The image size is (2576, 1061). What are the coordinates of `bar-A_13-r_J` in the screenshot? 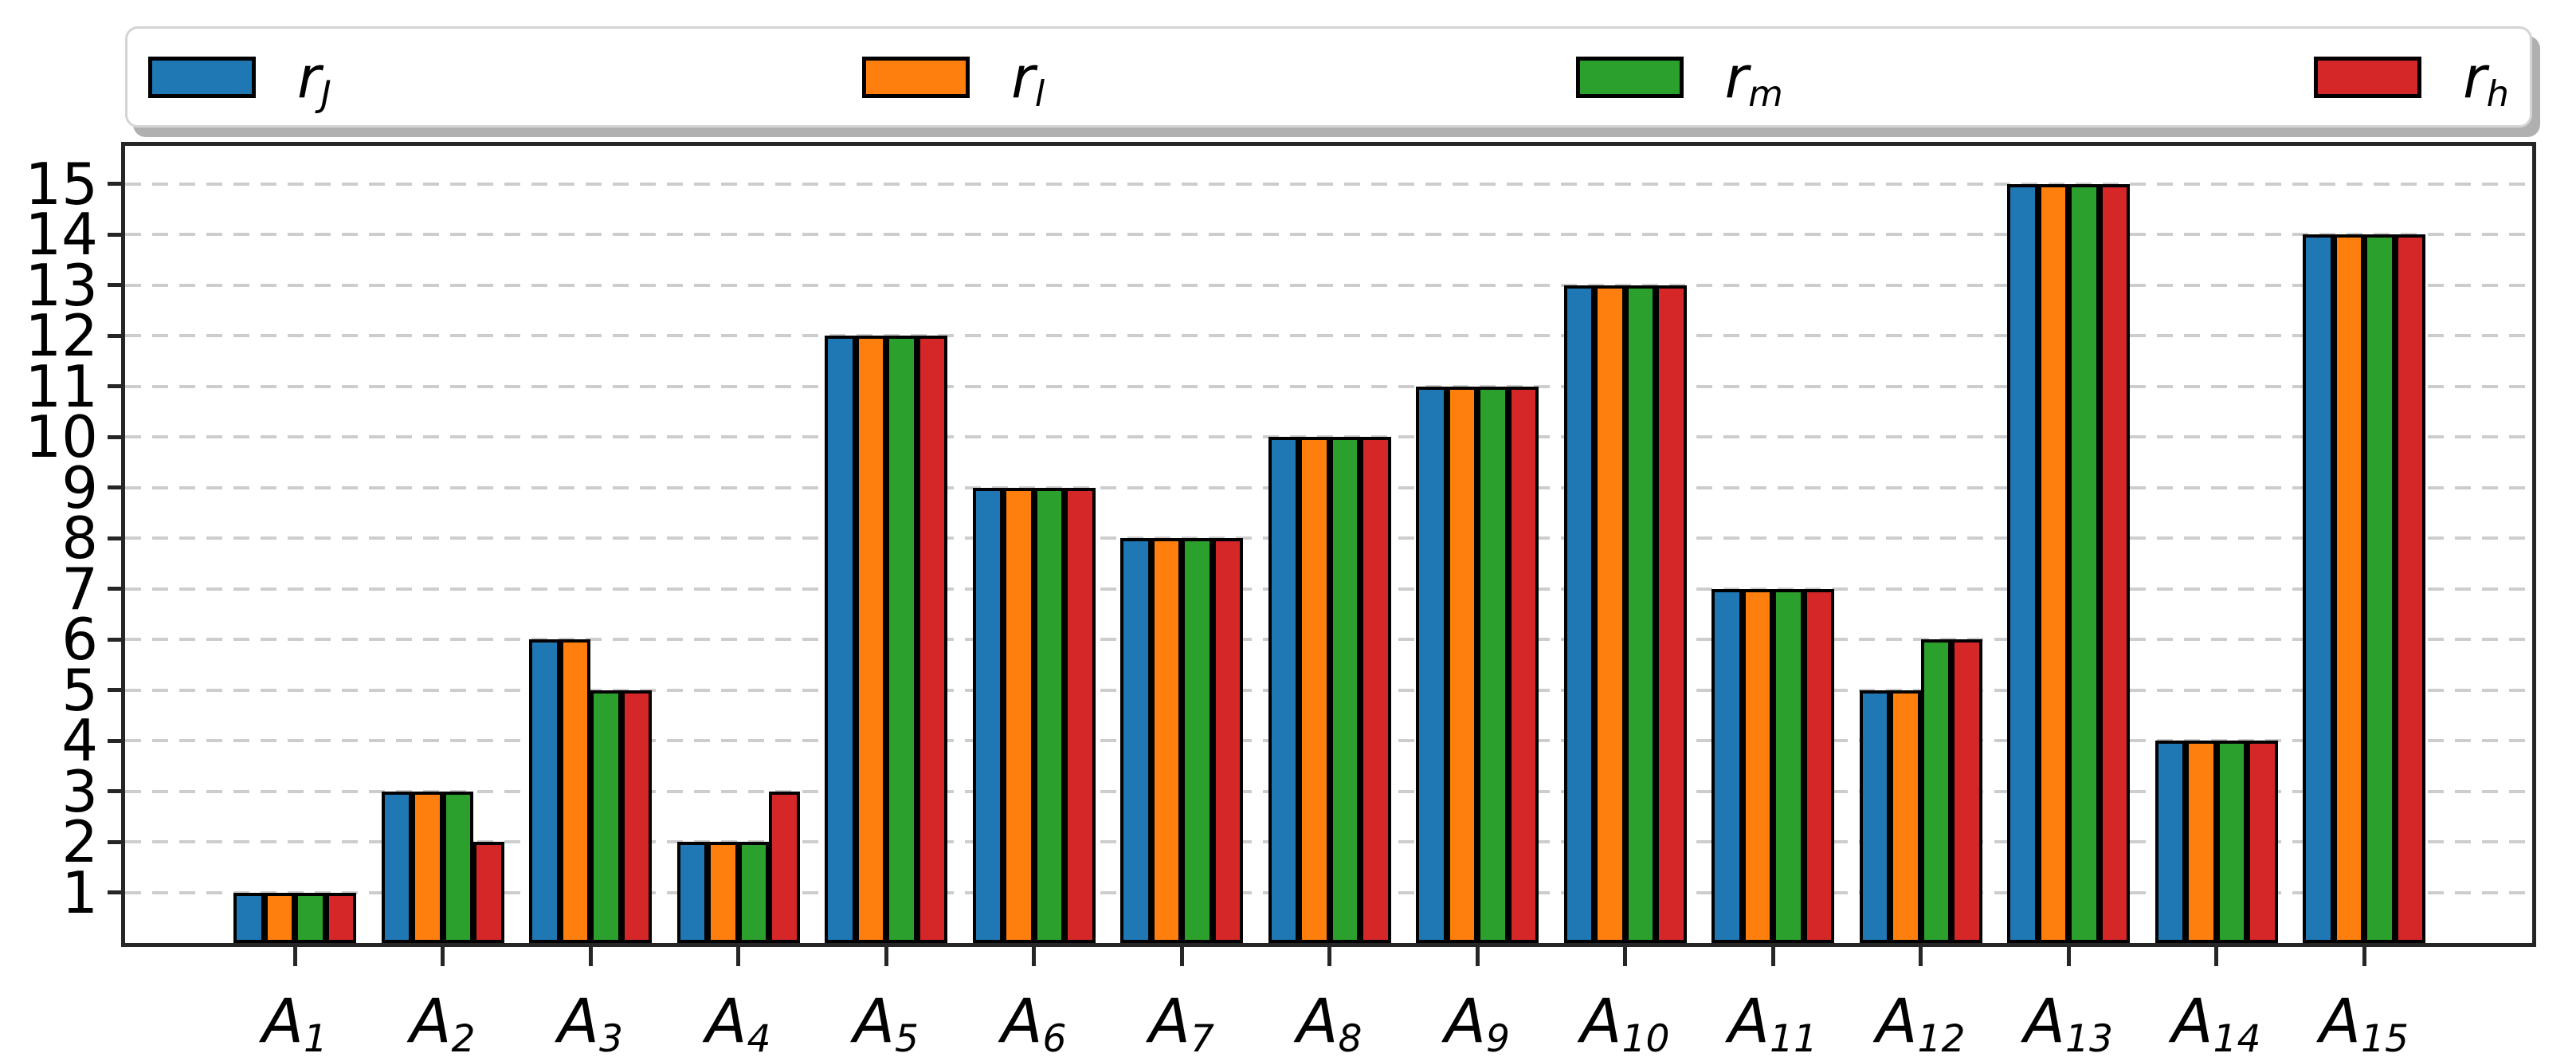 It's located at (2022, 563).